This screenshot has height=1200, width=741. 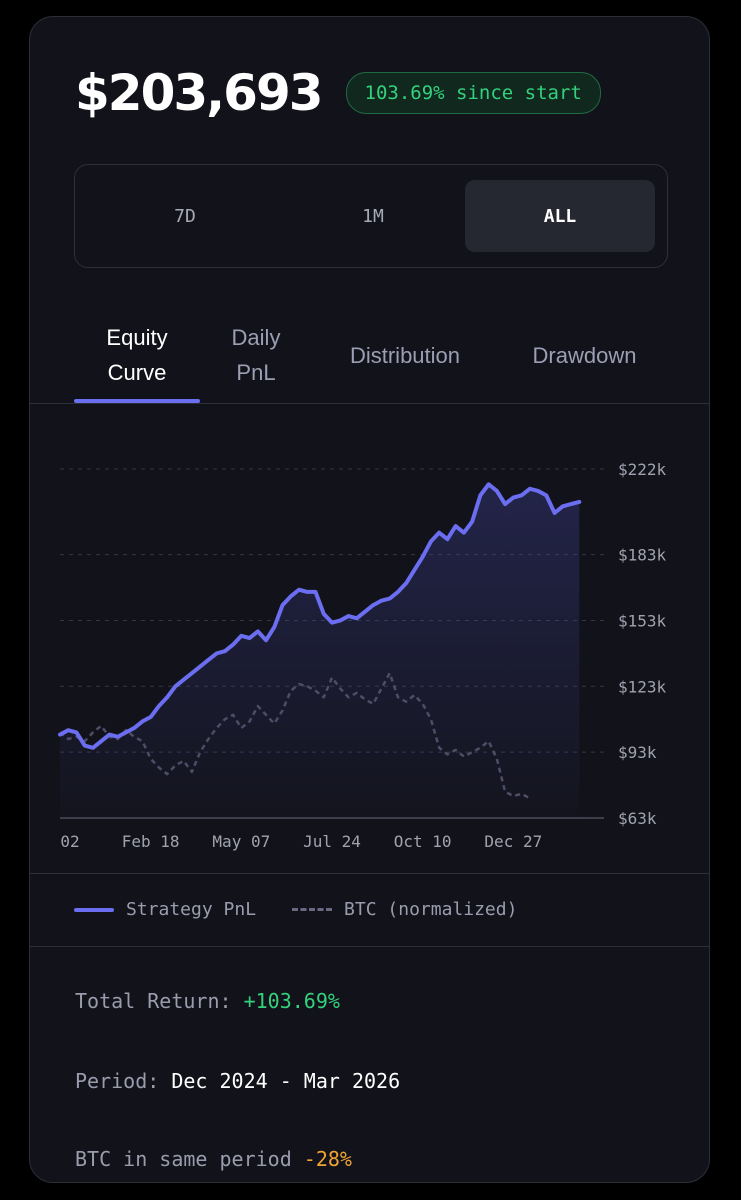 I want to click on x-tick-label: Jul 24, so click(x=332, y=841).